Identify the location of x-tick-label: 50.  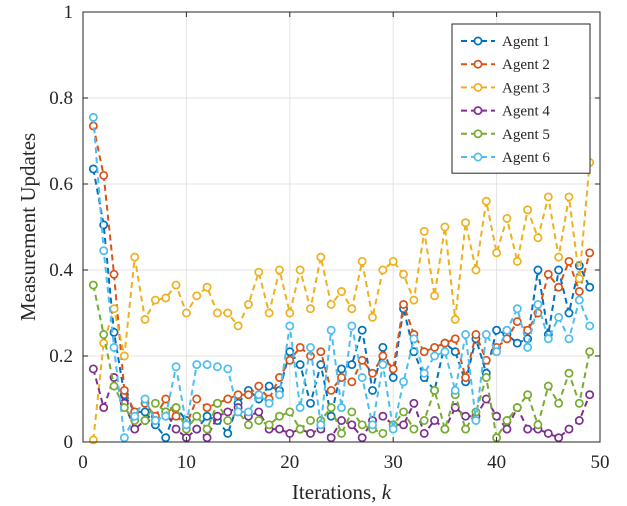
(600, 462).